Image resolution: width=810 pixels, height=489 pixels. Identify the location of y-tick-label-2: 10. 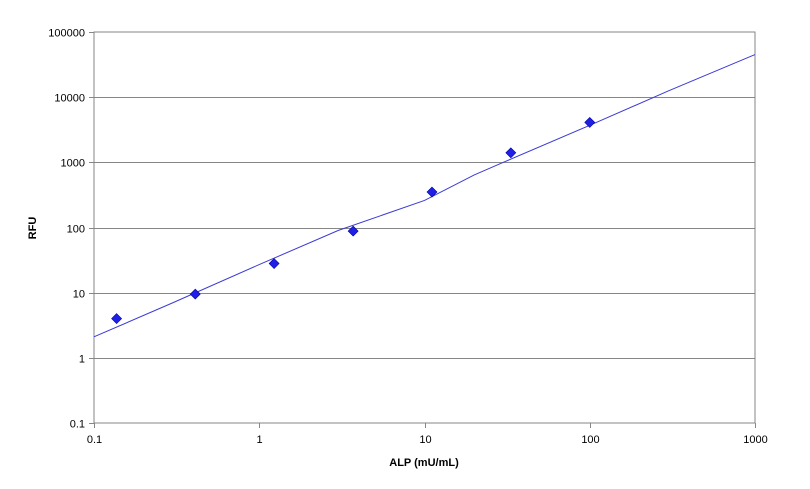
(79, 295).